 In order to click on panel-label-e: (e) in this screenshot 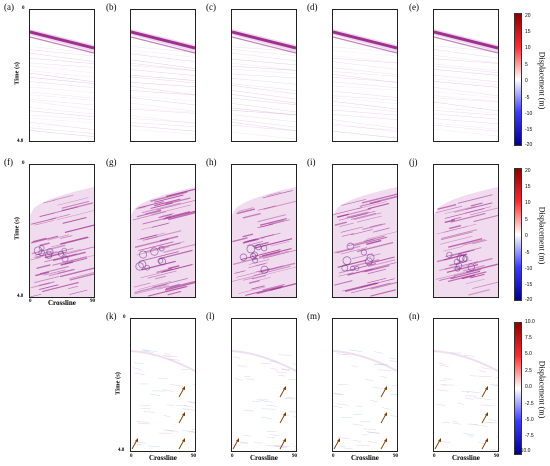, I will do `click(414, 7)`.